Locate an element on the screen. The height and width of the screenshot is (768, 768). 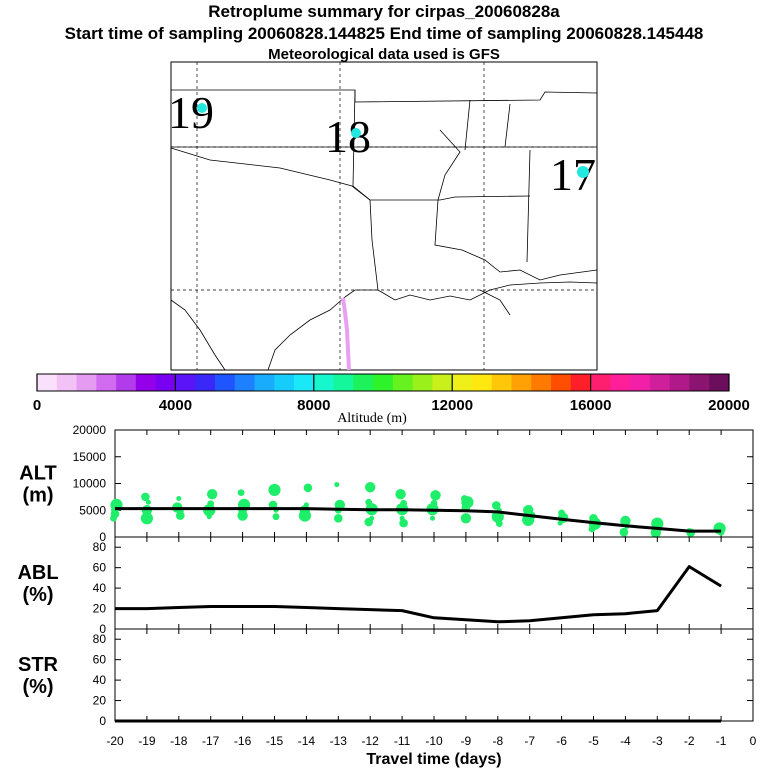
altitude-axis-title: ALT (m) is located at coordinates (37, 485).